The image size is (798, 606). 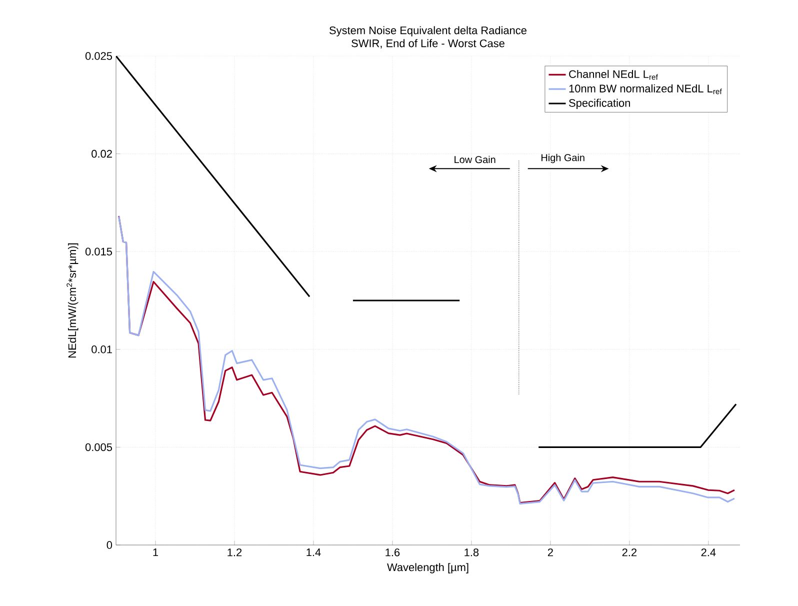 What do you see at coordinates (475, 160) in the screenshot?
I see `annotation: Low Gain` at bounding box center [475, 160].